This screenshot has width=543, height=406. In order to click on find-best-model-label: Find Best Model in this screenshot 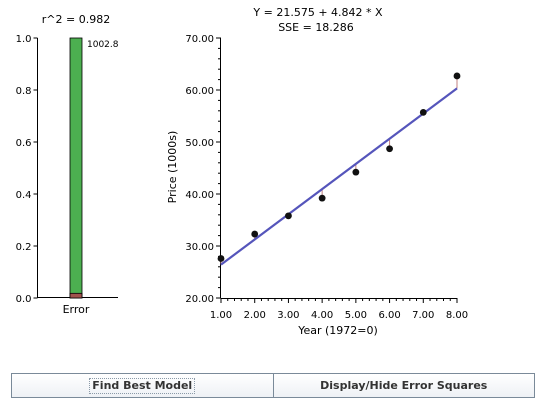, I will do `click(142, 385)`.